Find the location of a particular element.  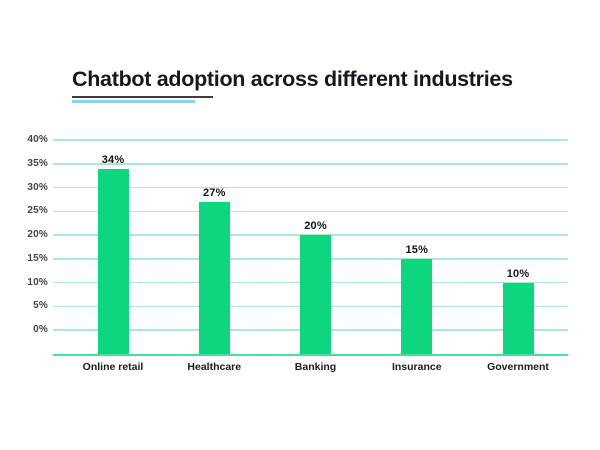

bar-healthcare is located at coordinates (214, 278).